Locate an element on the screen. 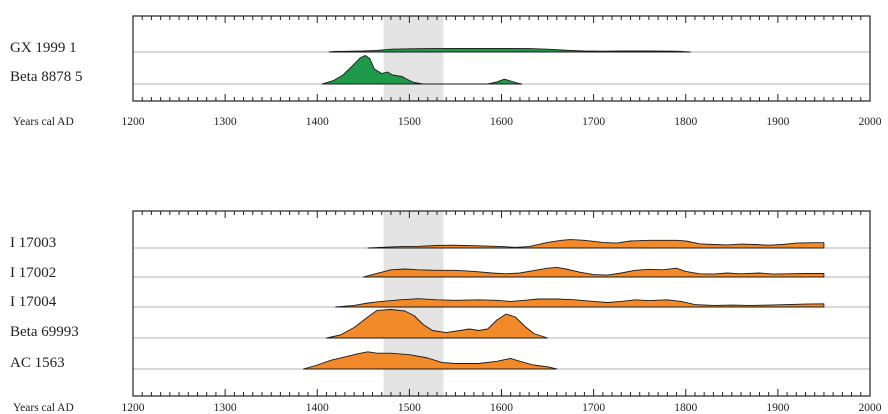 This screenshot has height=414, width=888. series-label-beta-8878-5: Beta 8878 5 is located at coordinates (46, 77).